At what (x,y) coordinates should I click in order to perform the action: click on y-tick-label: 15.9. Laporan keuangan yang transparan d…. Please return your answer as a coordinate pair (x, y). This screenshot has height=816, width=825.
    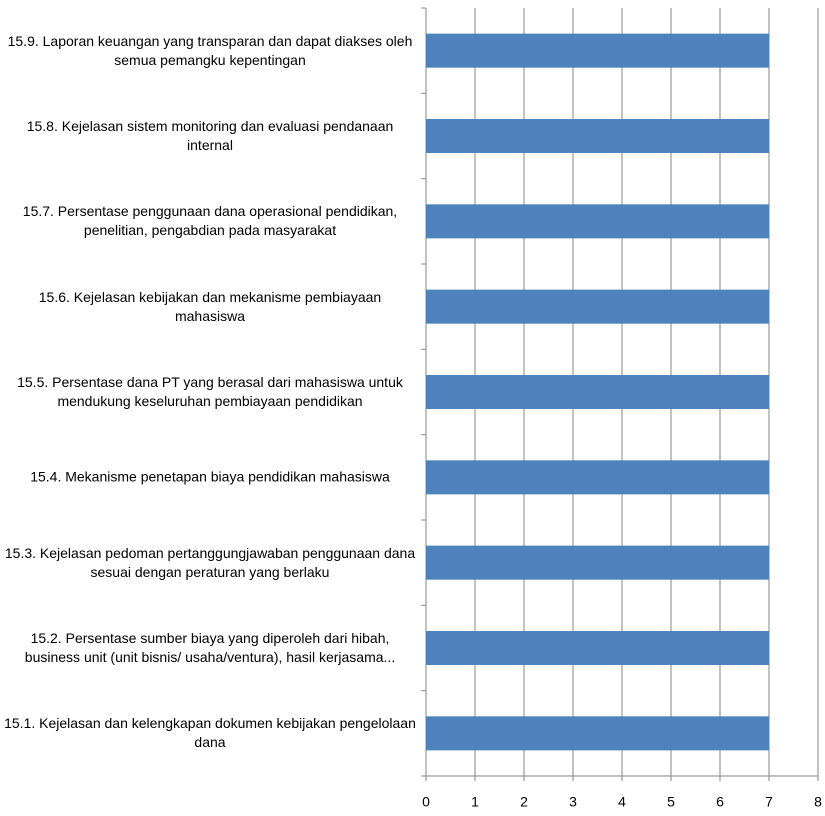
    Looking at the image, I should click on (210, 50).